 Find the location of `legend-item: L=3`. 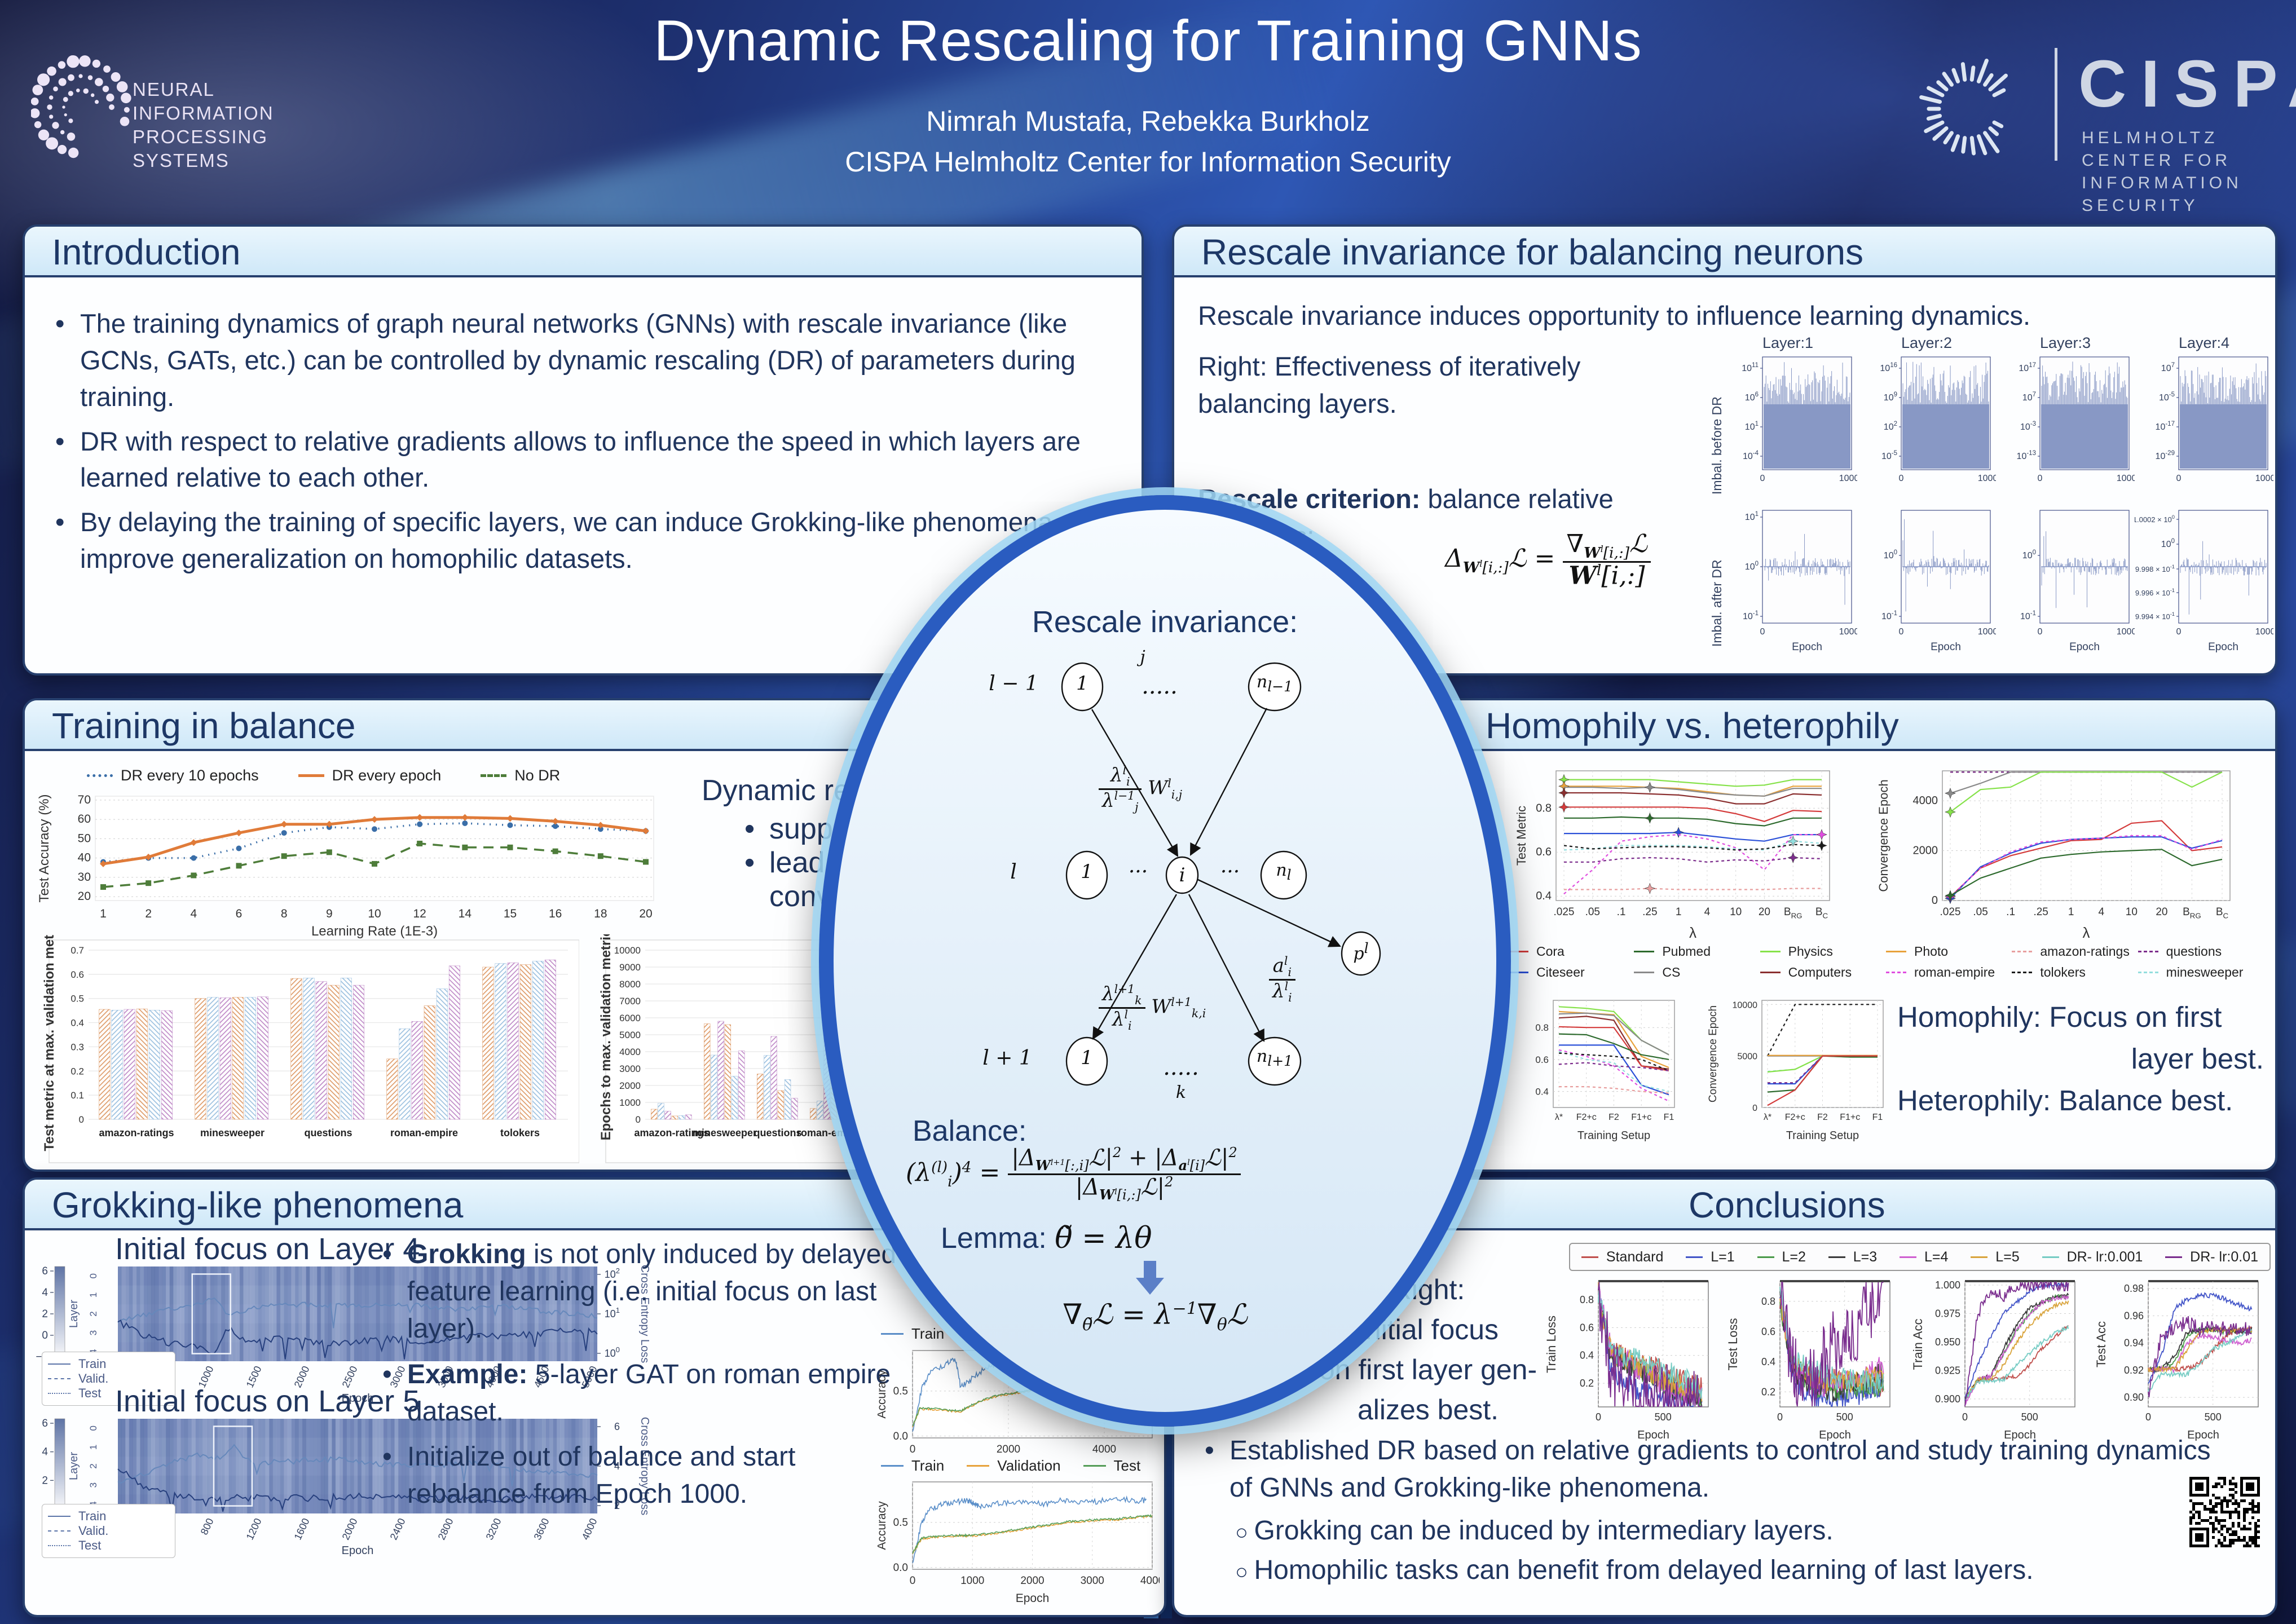

legend-item: L=3 is located at coordinates (1852, 1257).